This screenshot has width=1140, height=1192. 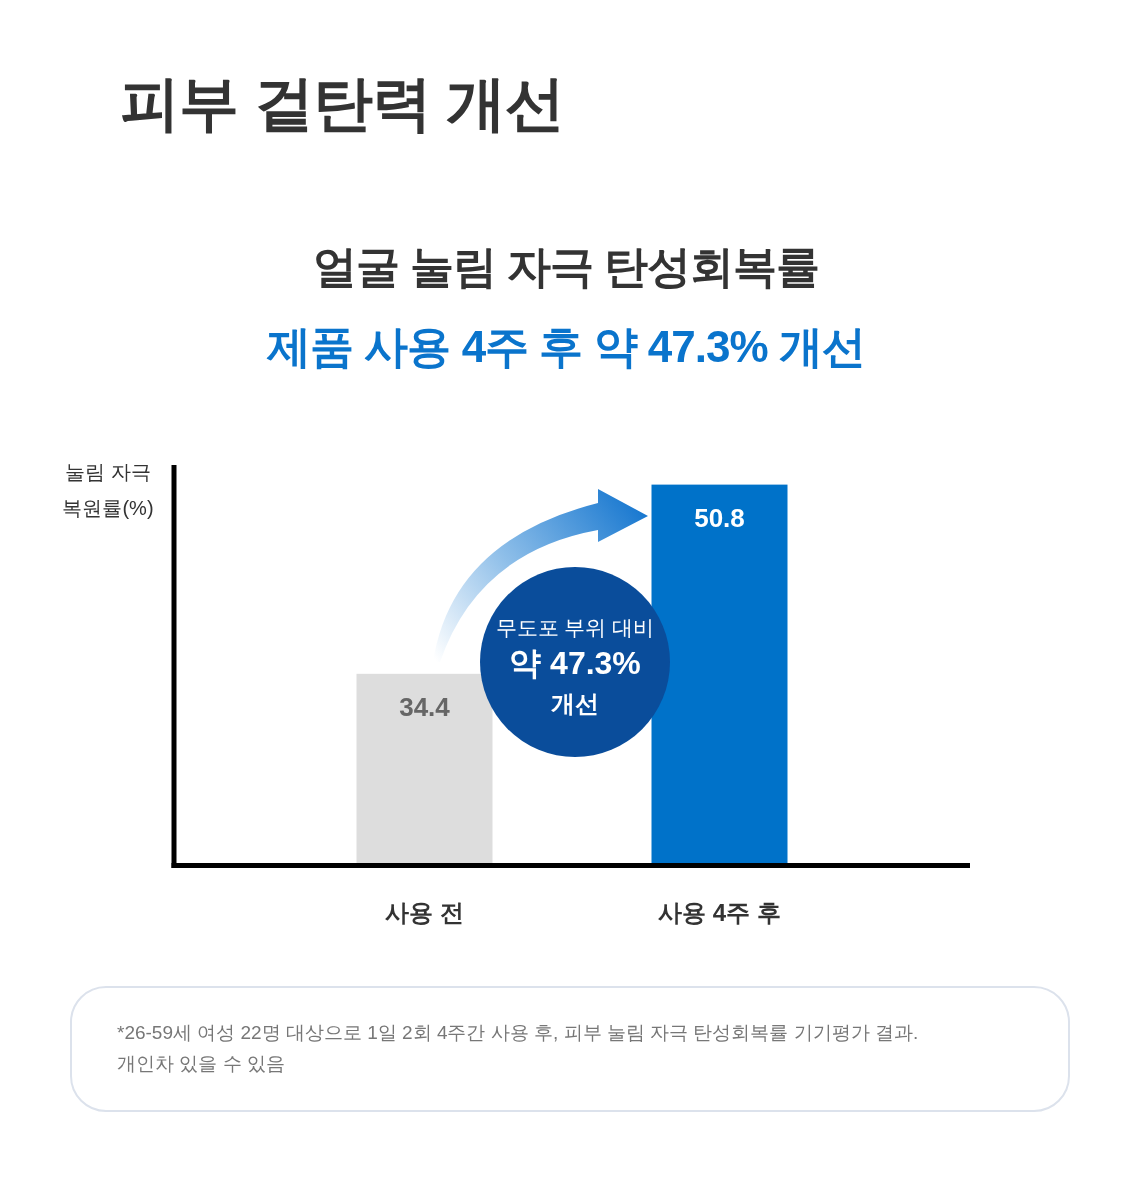 What do you see at coordinates (575, 666) in the screenshot?
I see `annotation: 무도포 부위 대비 약 47.3% 개선` at bounding box center [575, 666].